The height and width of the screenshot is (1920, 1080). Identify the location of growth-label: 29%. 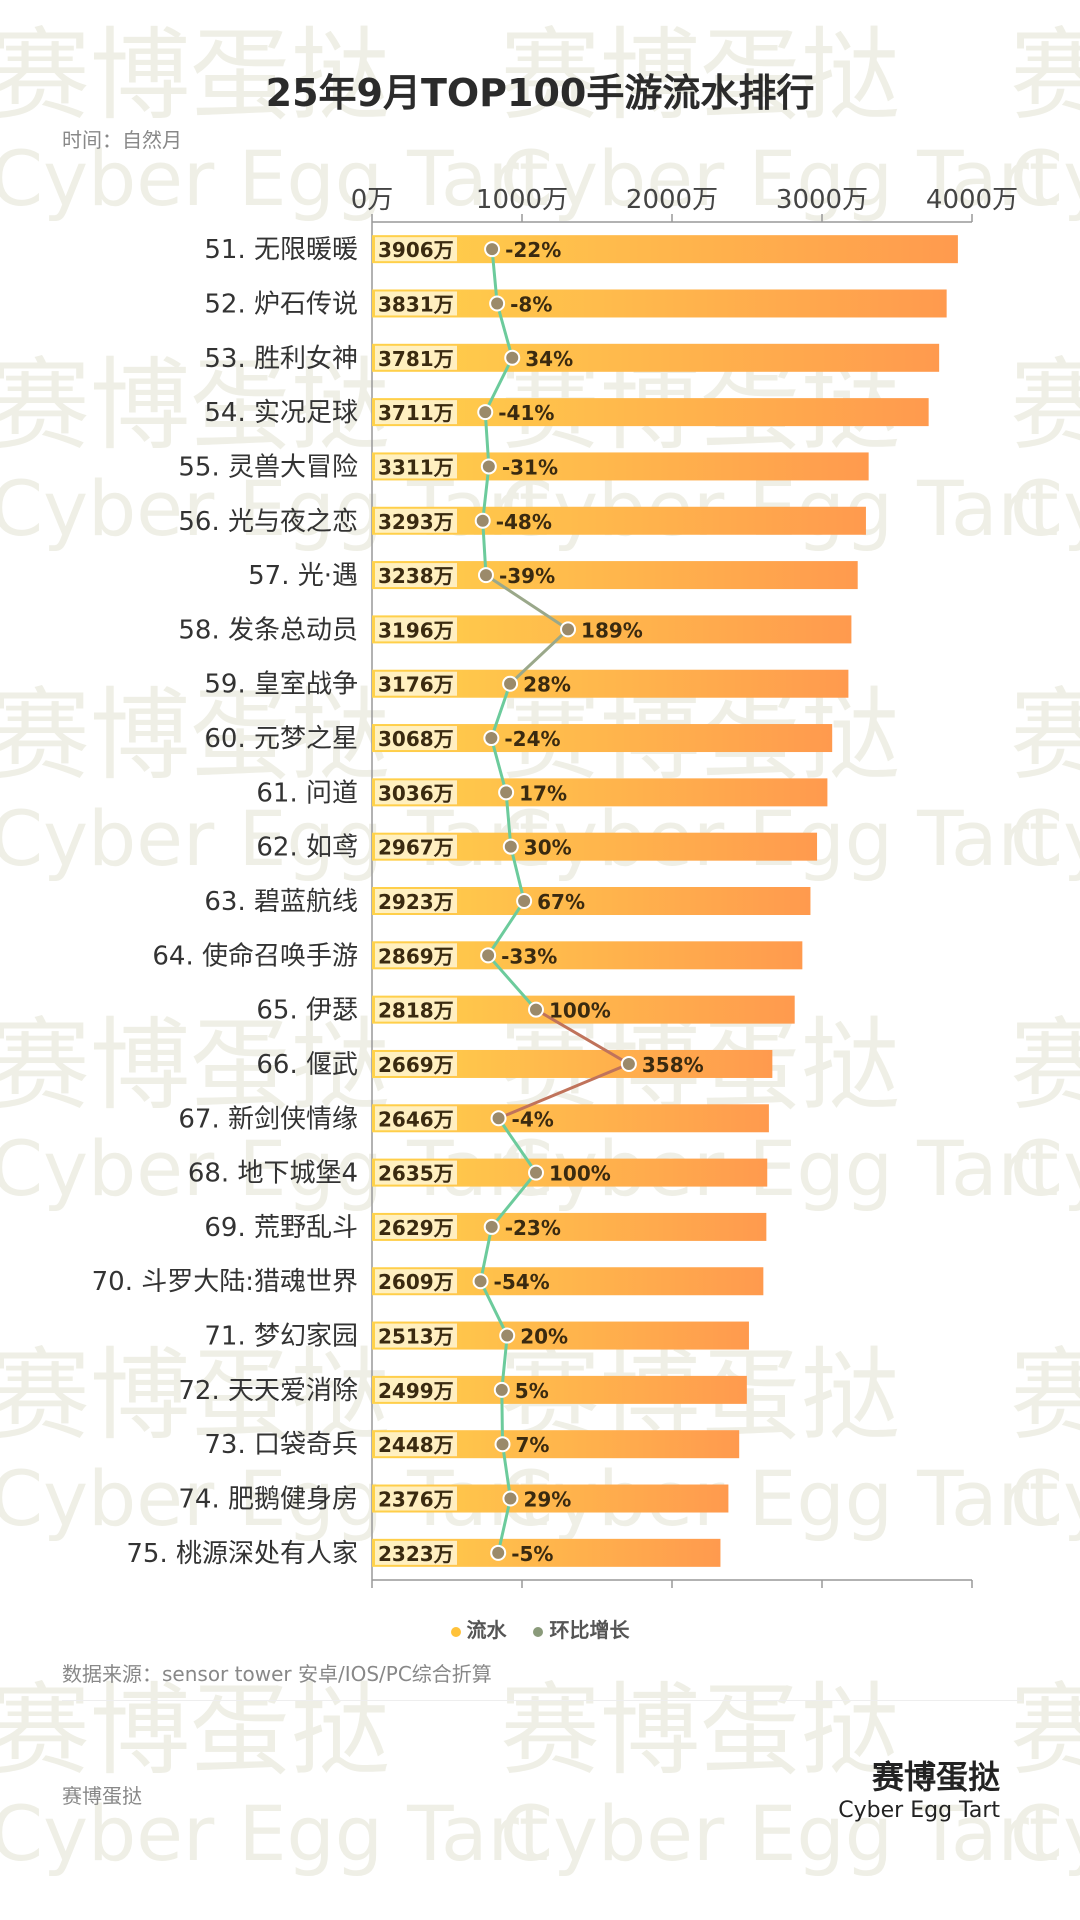
(547, 1500).